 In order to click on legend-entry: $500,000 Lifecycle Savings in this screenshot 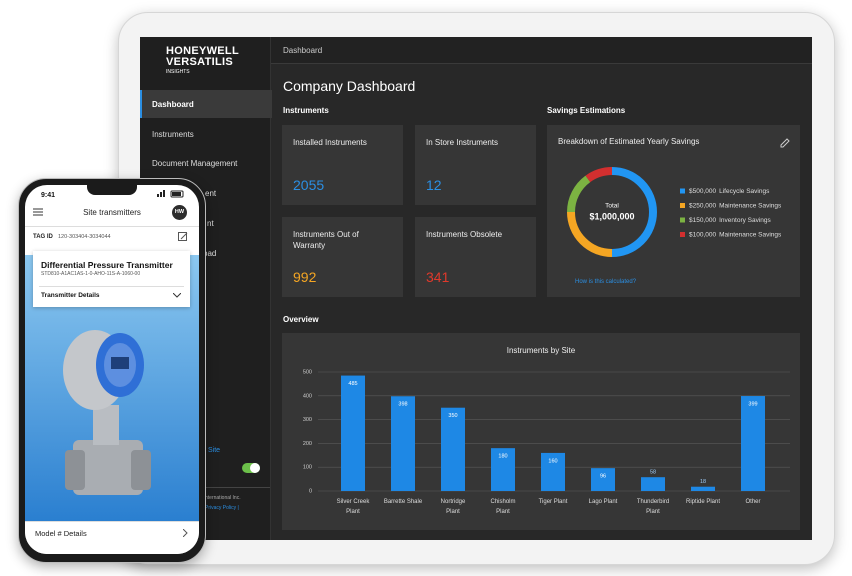, I will do `click(729, 191)`.